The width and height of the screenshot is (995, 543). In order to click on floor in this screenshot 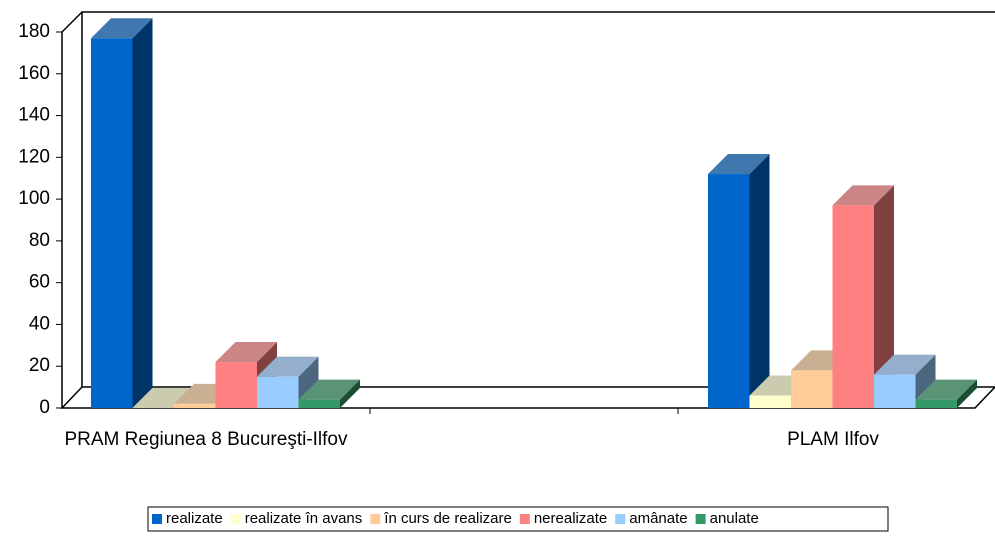, I will do `click(527, 397)`.